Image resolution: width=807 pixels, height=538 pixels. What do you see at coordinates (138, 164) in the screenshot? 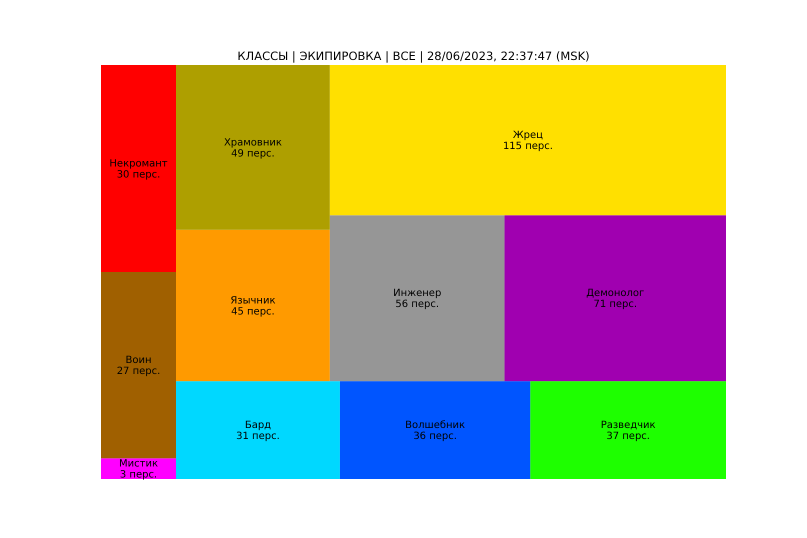
I see `category-label: Некромант` at bounding box center [138, 164].